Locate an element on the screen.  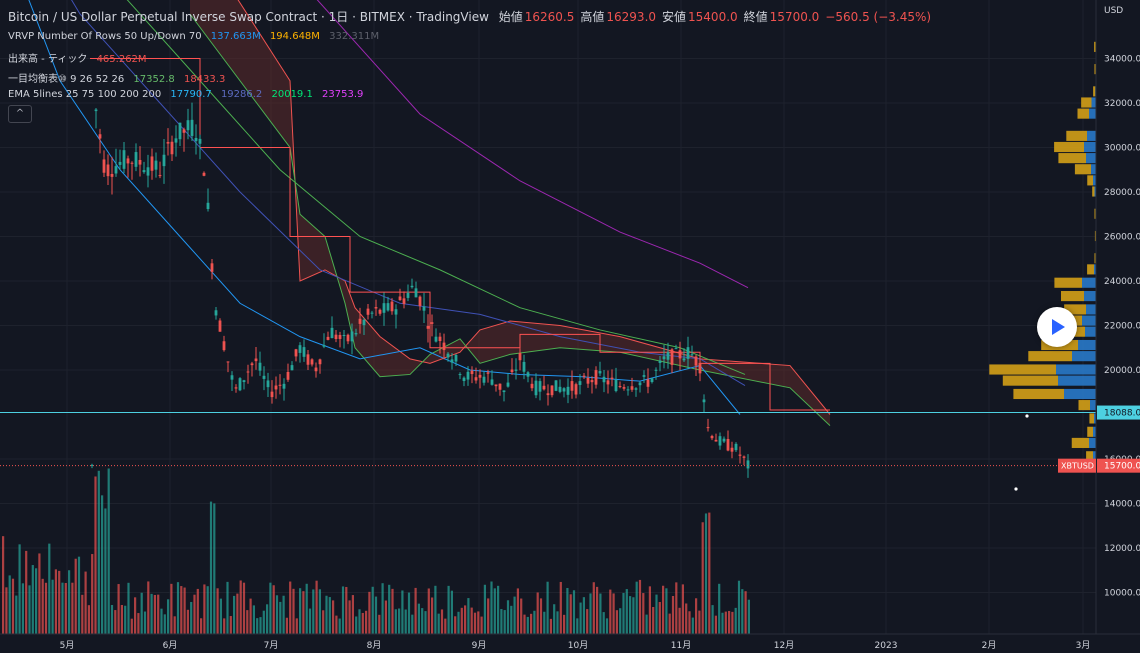
price-tick-label: 12000.0 is located at coordinates (1122, 549).